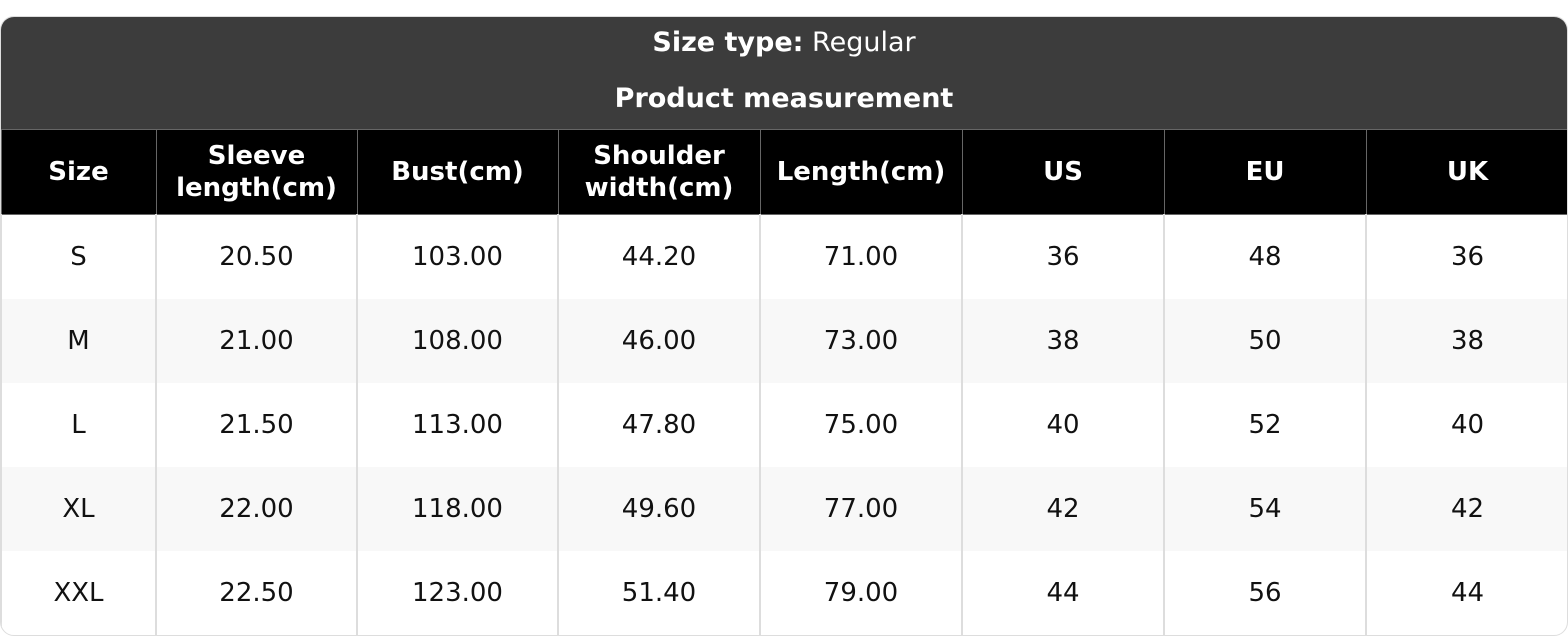 Image resolution: width=1568 pixels, height=636 pixels. I want to click on table-row: S 20.50 103.00 44.20 71.00 36 48 36, so click(784, 256).